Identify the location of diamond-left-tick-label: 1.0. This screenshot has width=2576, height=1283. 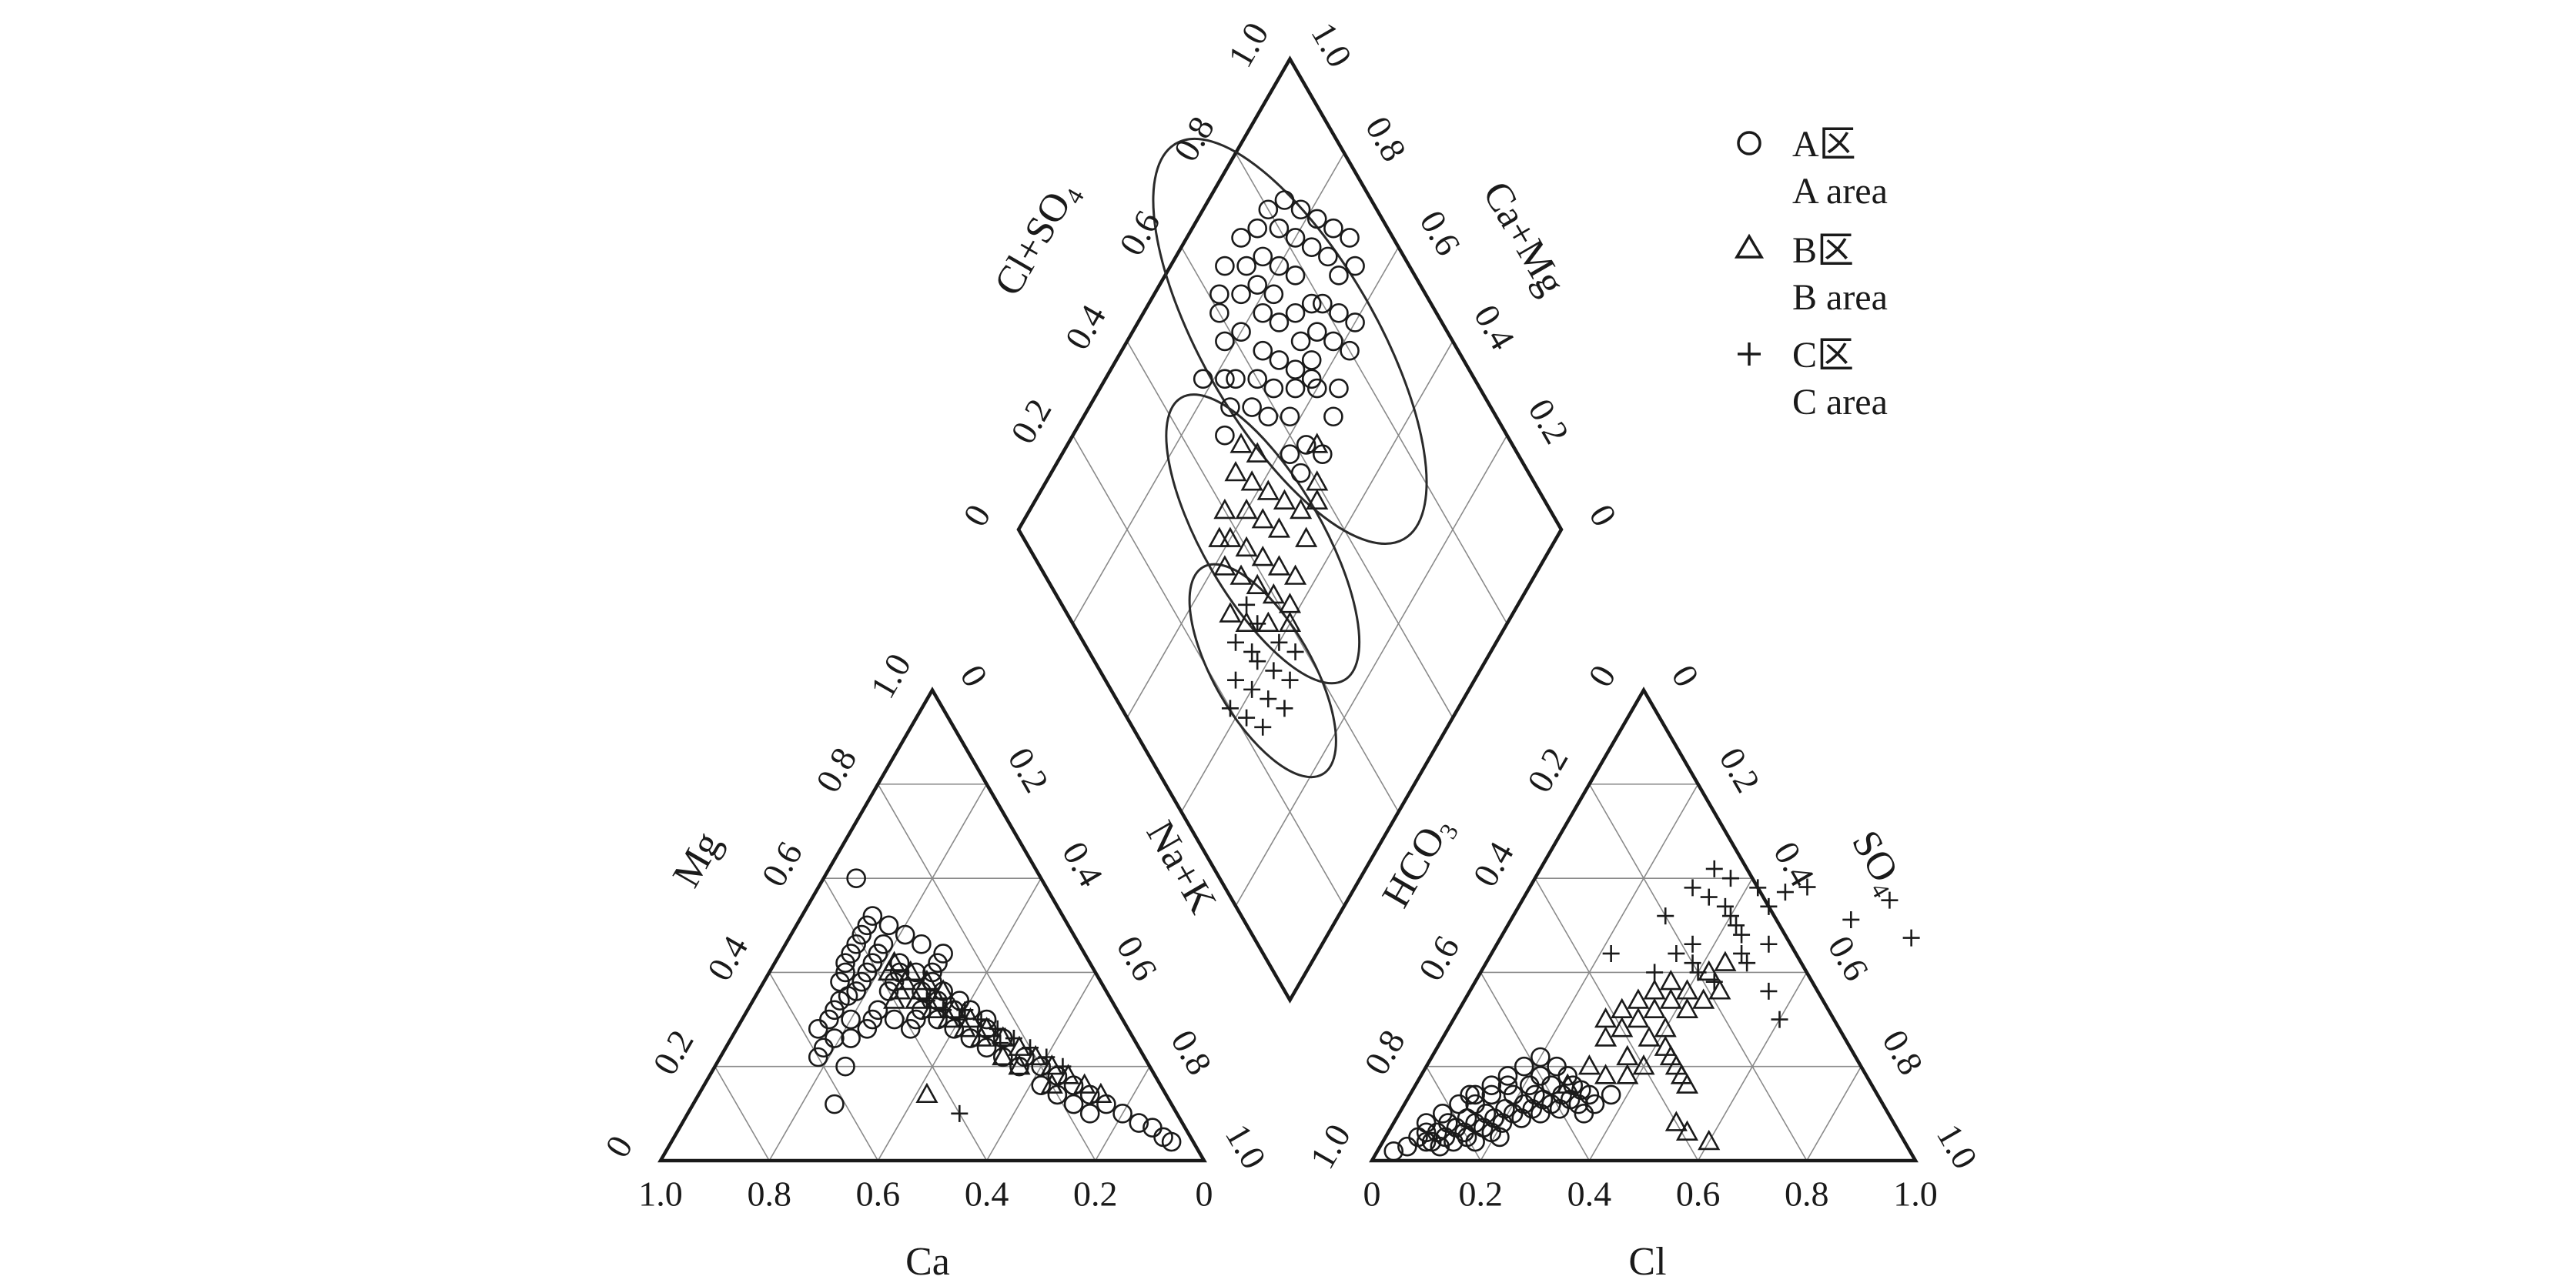
(1248, 44).